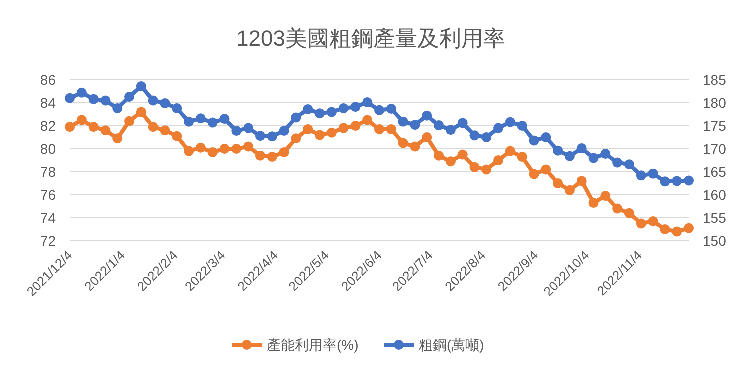  What do you see at coordinates (715, 102) in the screenshot?
I see `y2-tick-label: 180` at bounding box center [715, 102].